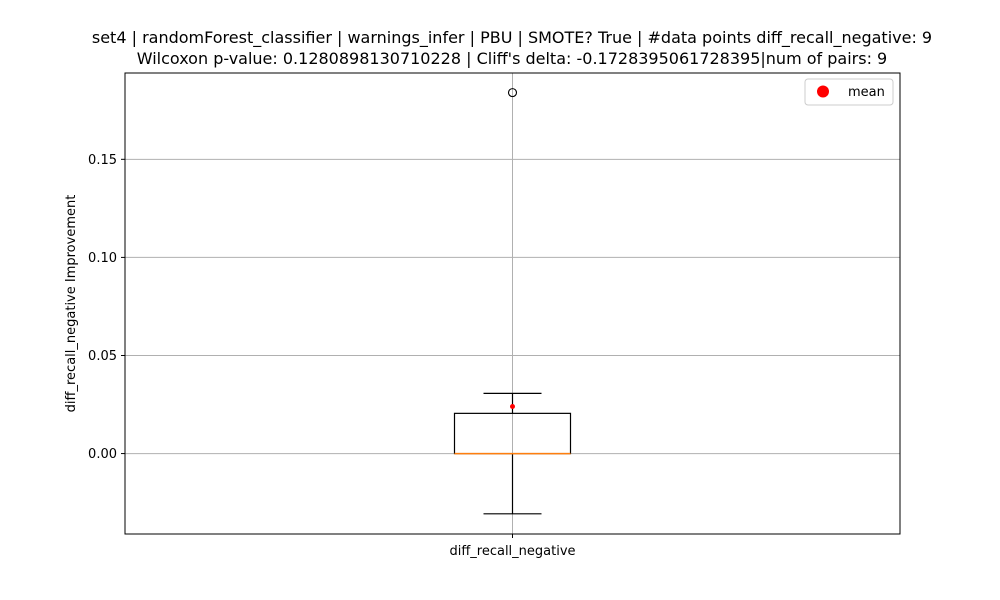  I want to click on legend-box, so click(849, 92).